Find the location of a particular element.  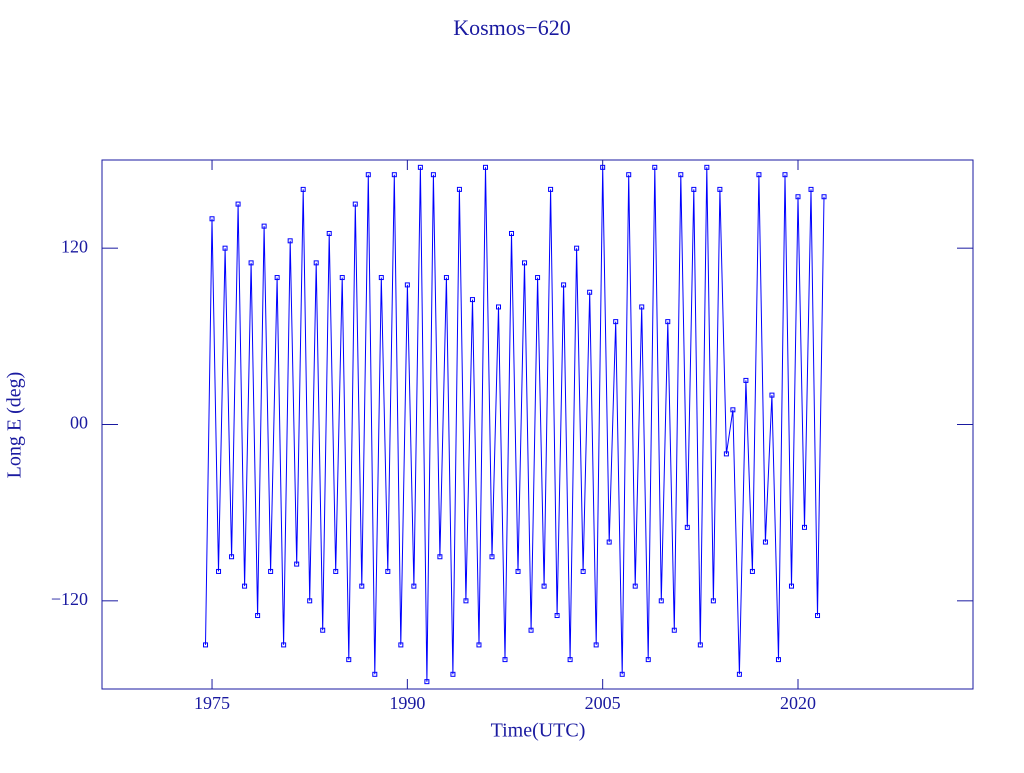

x-tick-label: 1975 is located at coordinates (212, 703).